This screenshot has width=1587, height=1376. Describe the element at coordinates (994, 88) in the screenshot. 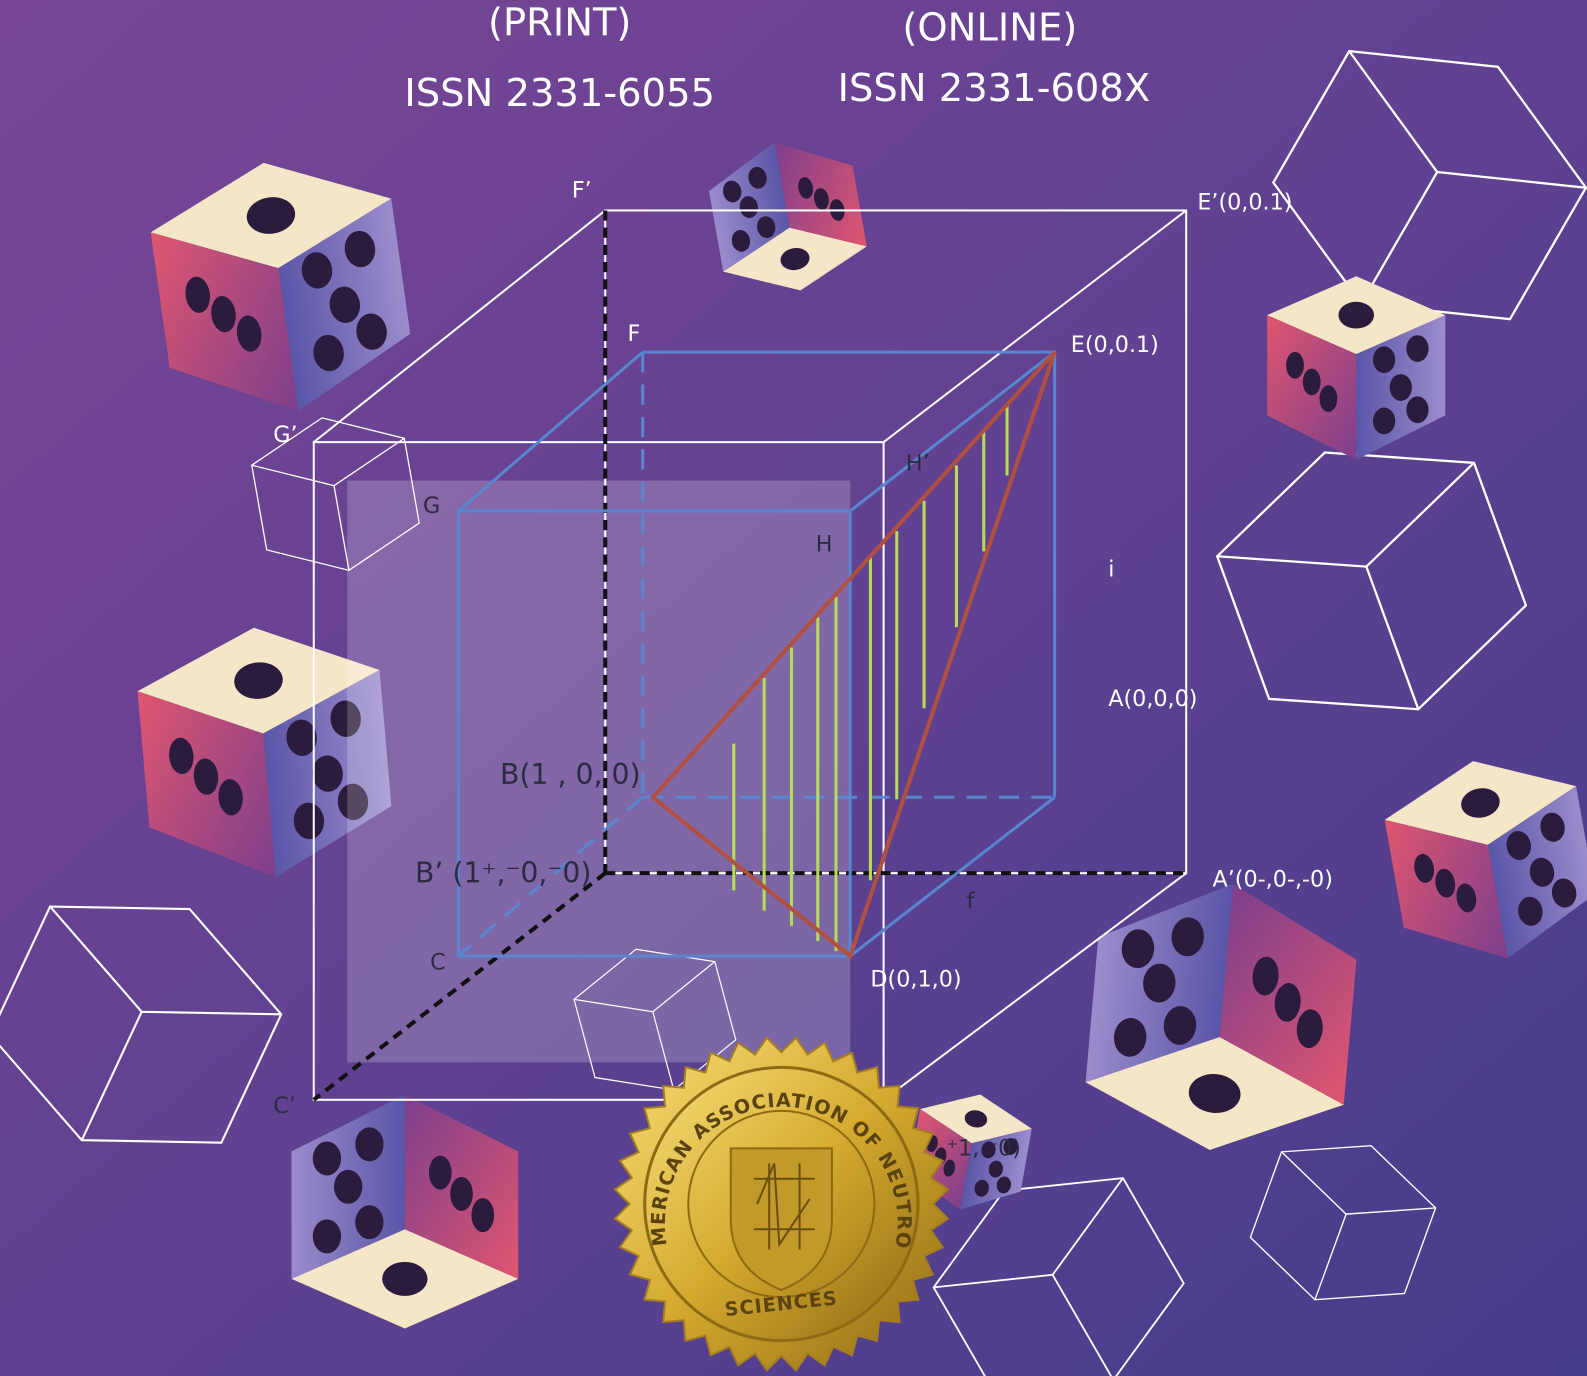

I see `online-issn: ISSN 2331-608X` at that location.